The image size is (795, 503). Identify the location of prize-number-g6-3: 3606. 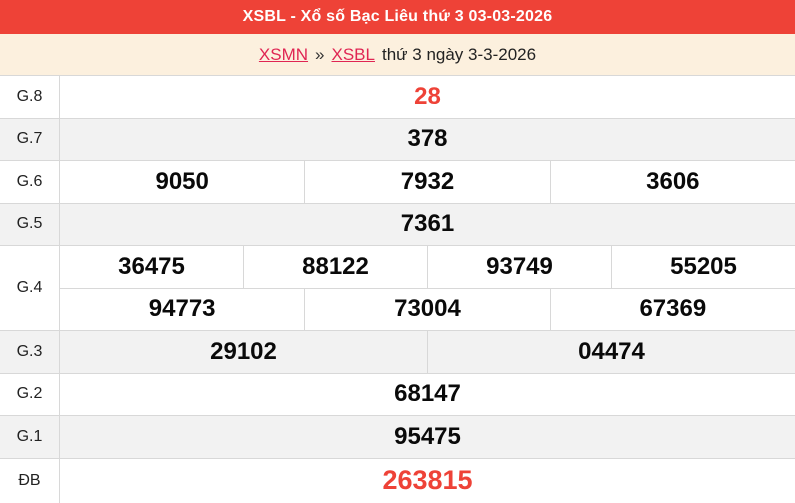
(673, 181).